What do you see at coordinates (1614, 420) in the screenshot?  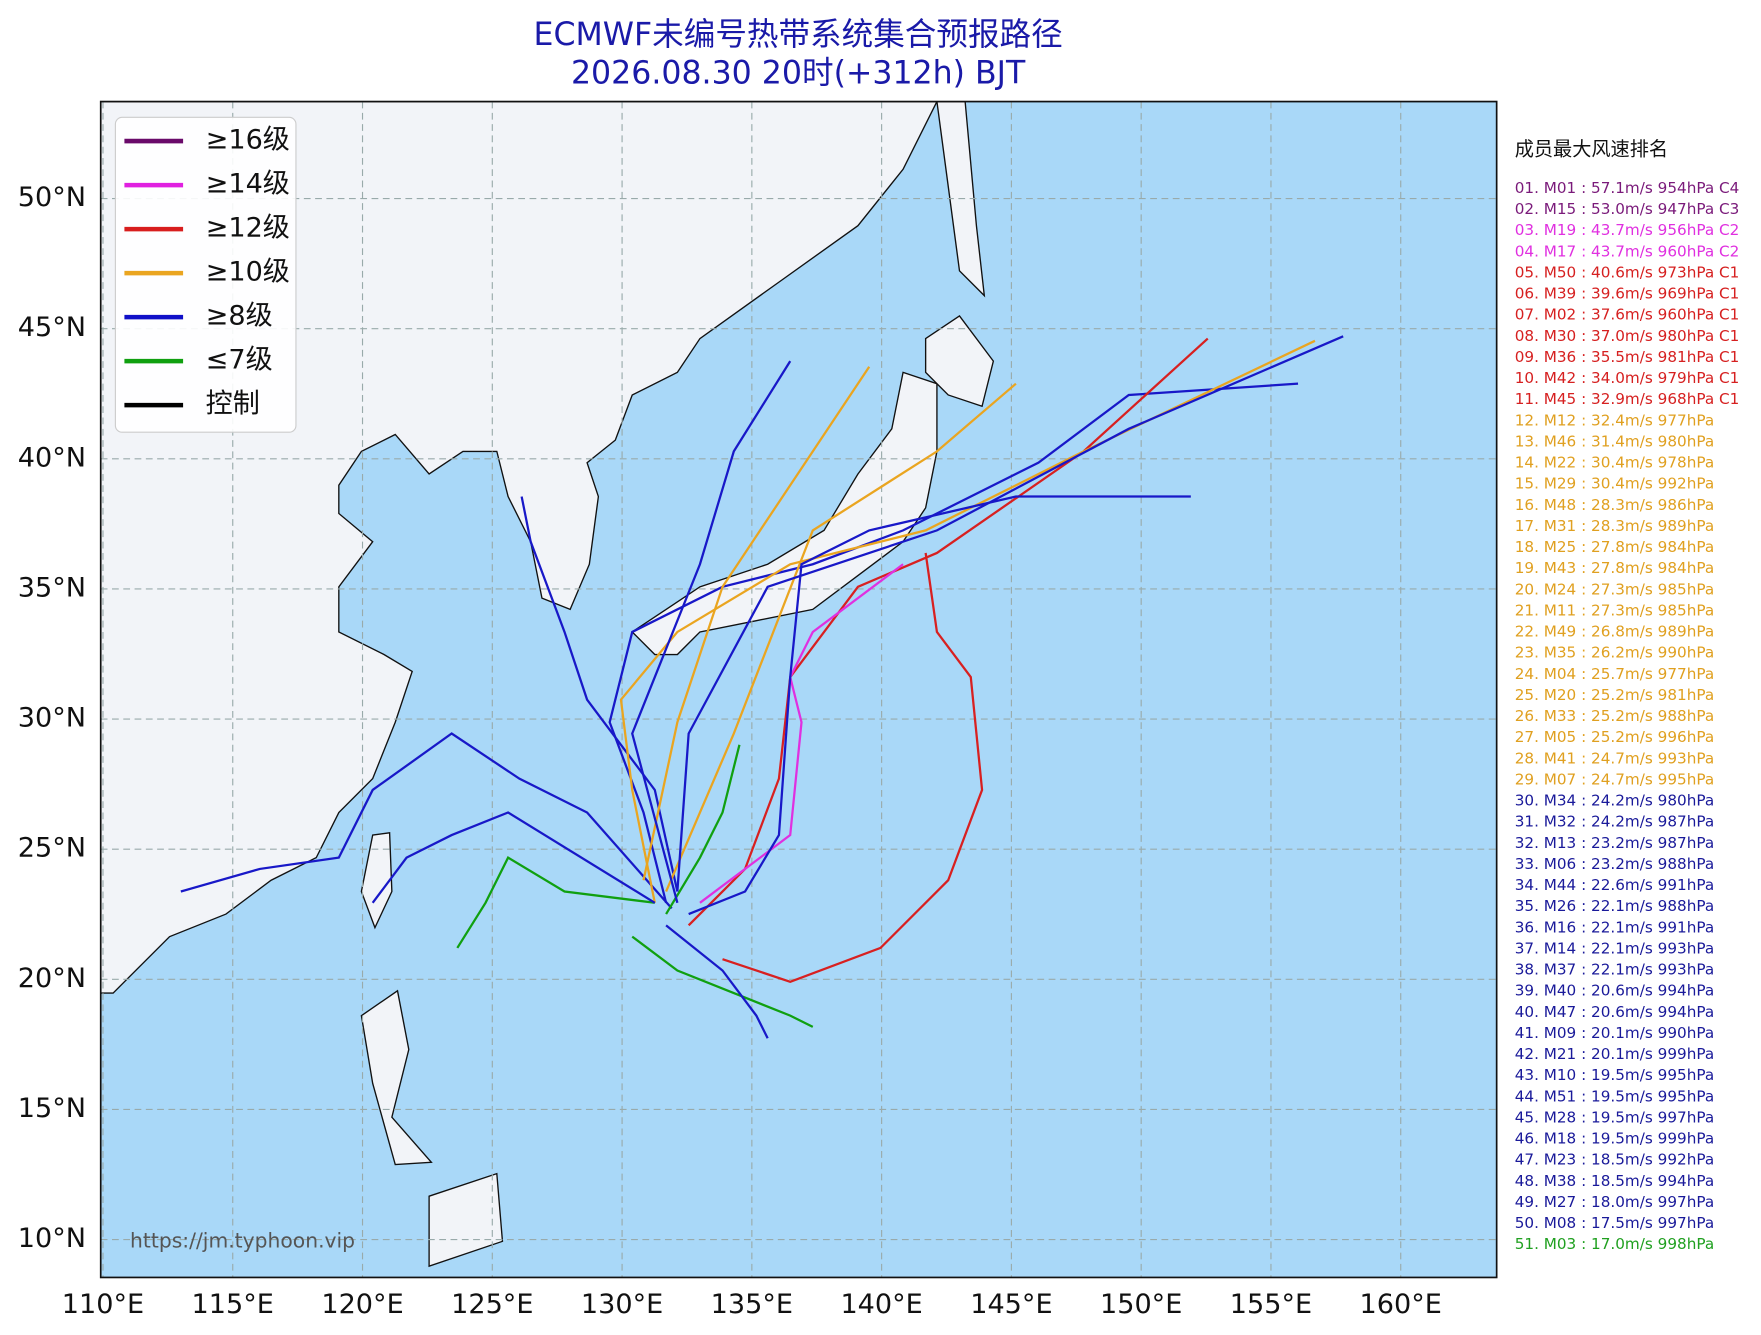 I see `ranking-item: 12. M12 : 32.4m/s 977hPa` at bounding box center [1614, 420].